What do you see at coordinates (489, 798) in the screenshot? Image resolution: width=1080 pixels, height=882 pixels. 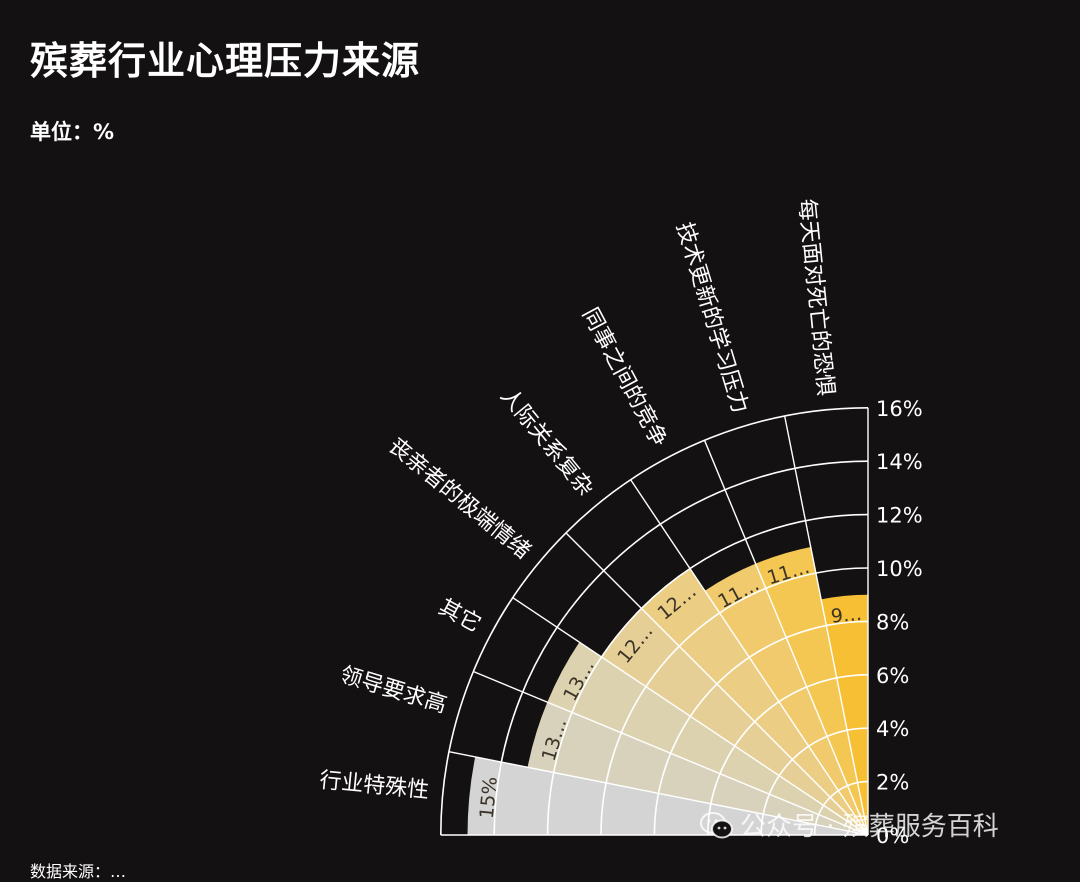 I see `value-label: 15%` at bounding box center [489, 798].